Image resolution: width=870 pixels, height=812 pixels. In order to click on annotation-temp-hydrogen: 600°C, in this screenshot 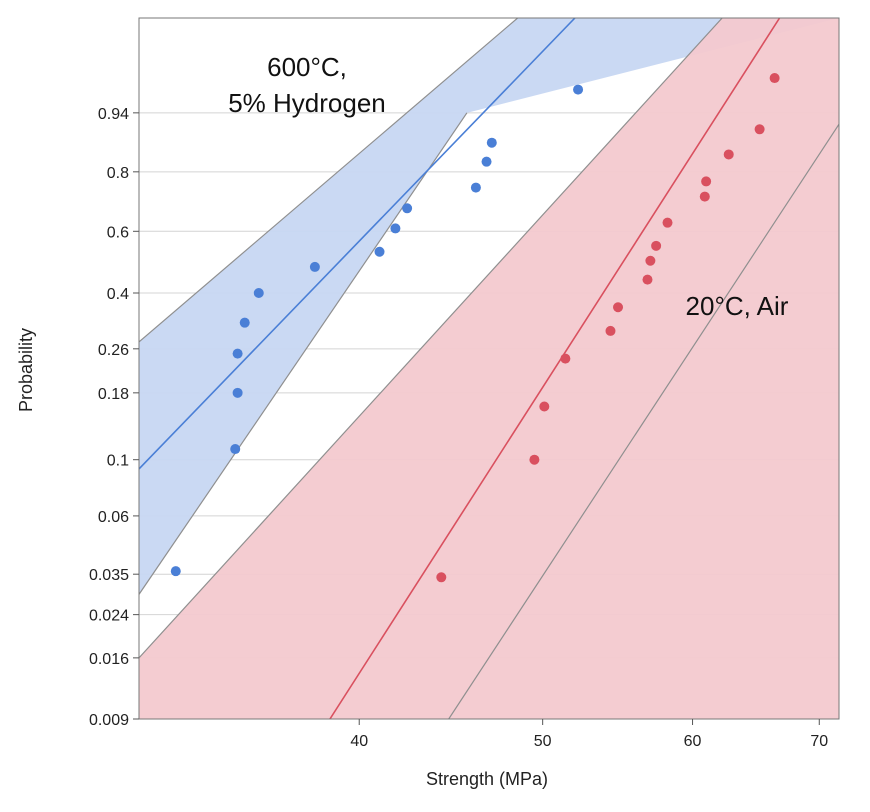, I will do `click(307, 67)`.